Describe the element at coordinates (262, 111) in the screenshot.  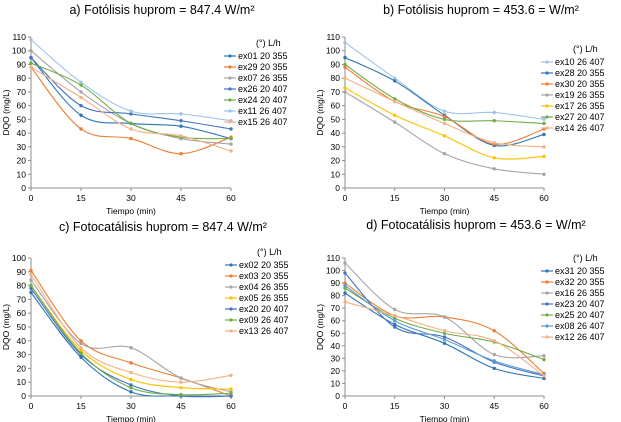
I see `legend-entry: ex11 26 407` at that location.